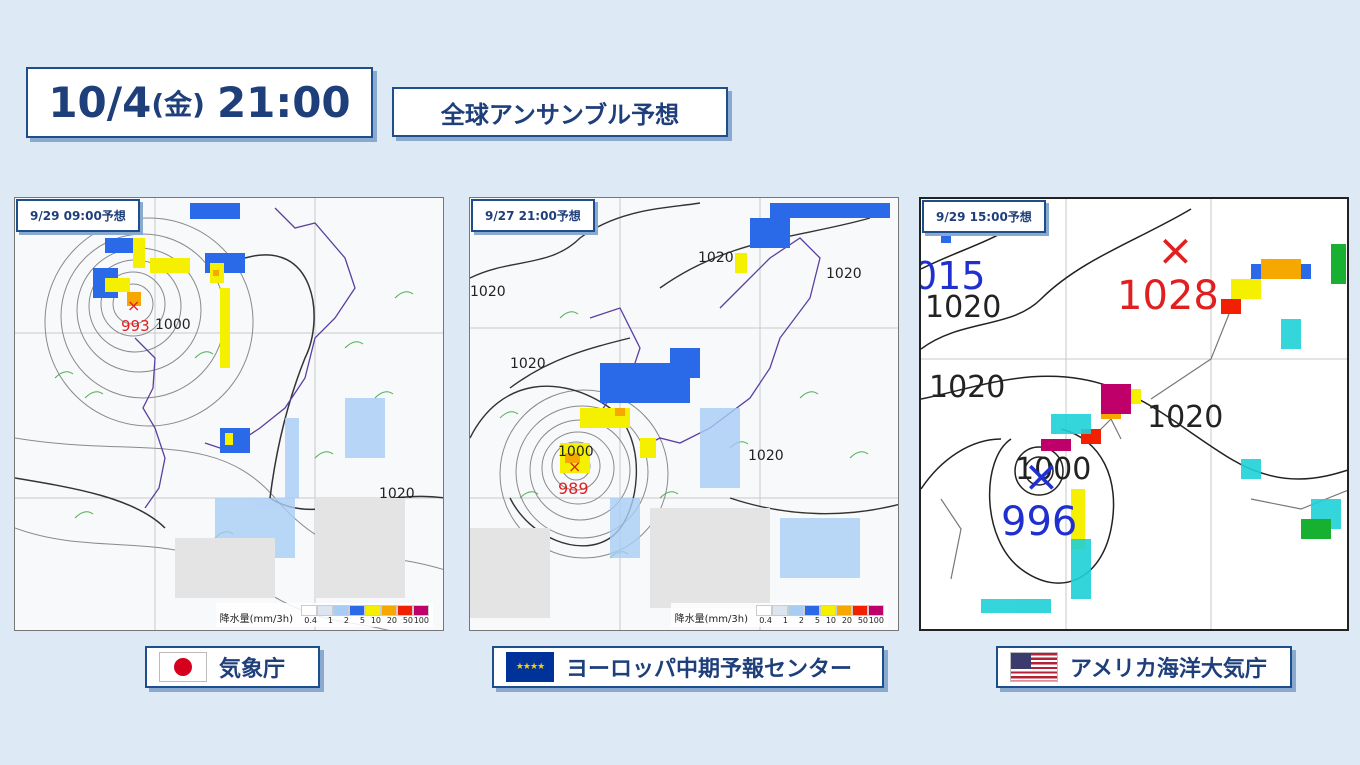 Image resolution: width=1360 pixels, height=765 pixels. What do you see at coordinates (1175, 250) in the screenshot?
I see `high-center-mark: ×` at bounding box center [1175, 250].